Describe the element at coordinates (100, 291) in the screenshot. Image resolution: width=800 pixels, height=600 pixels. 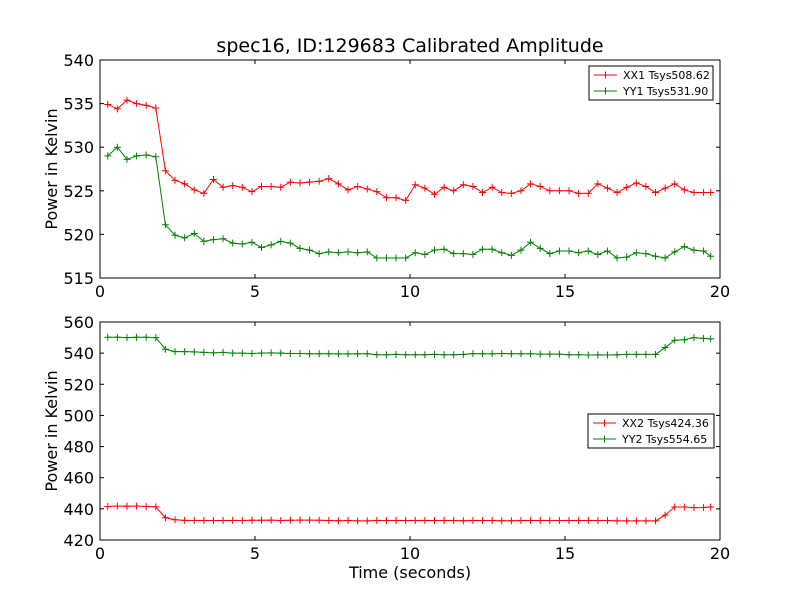
I see `x-tick-label: 0` at that location.